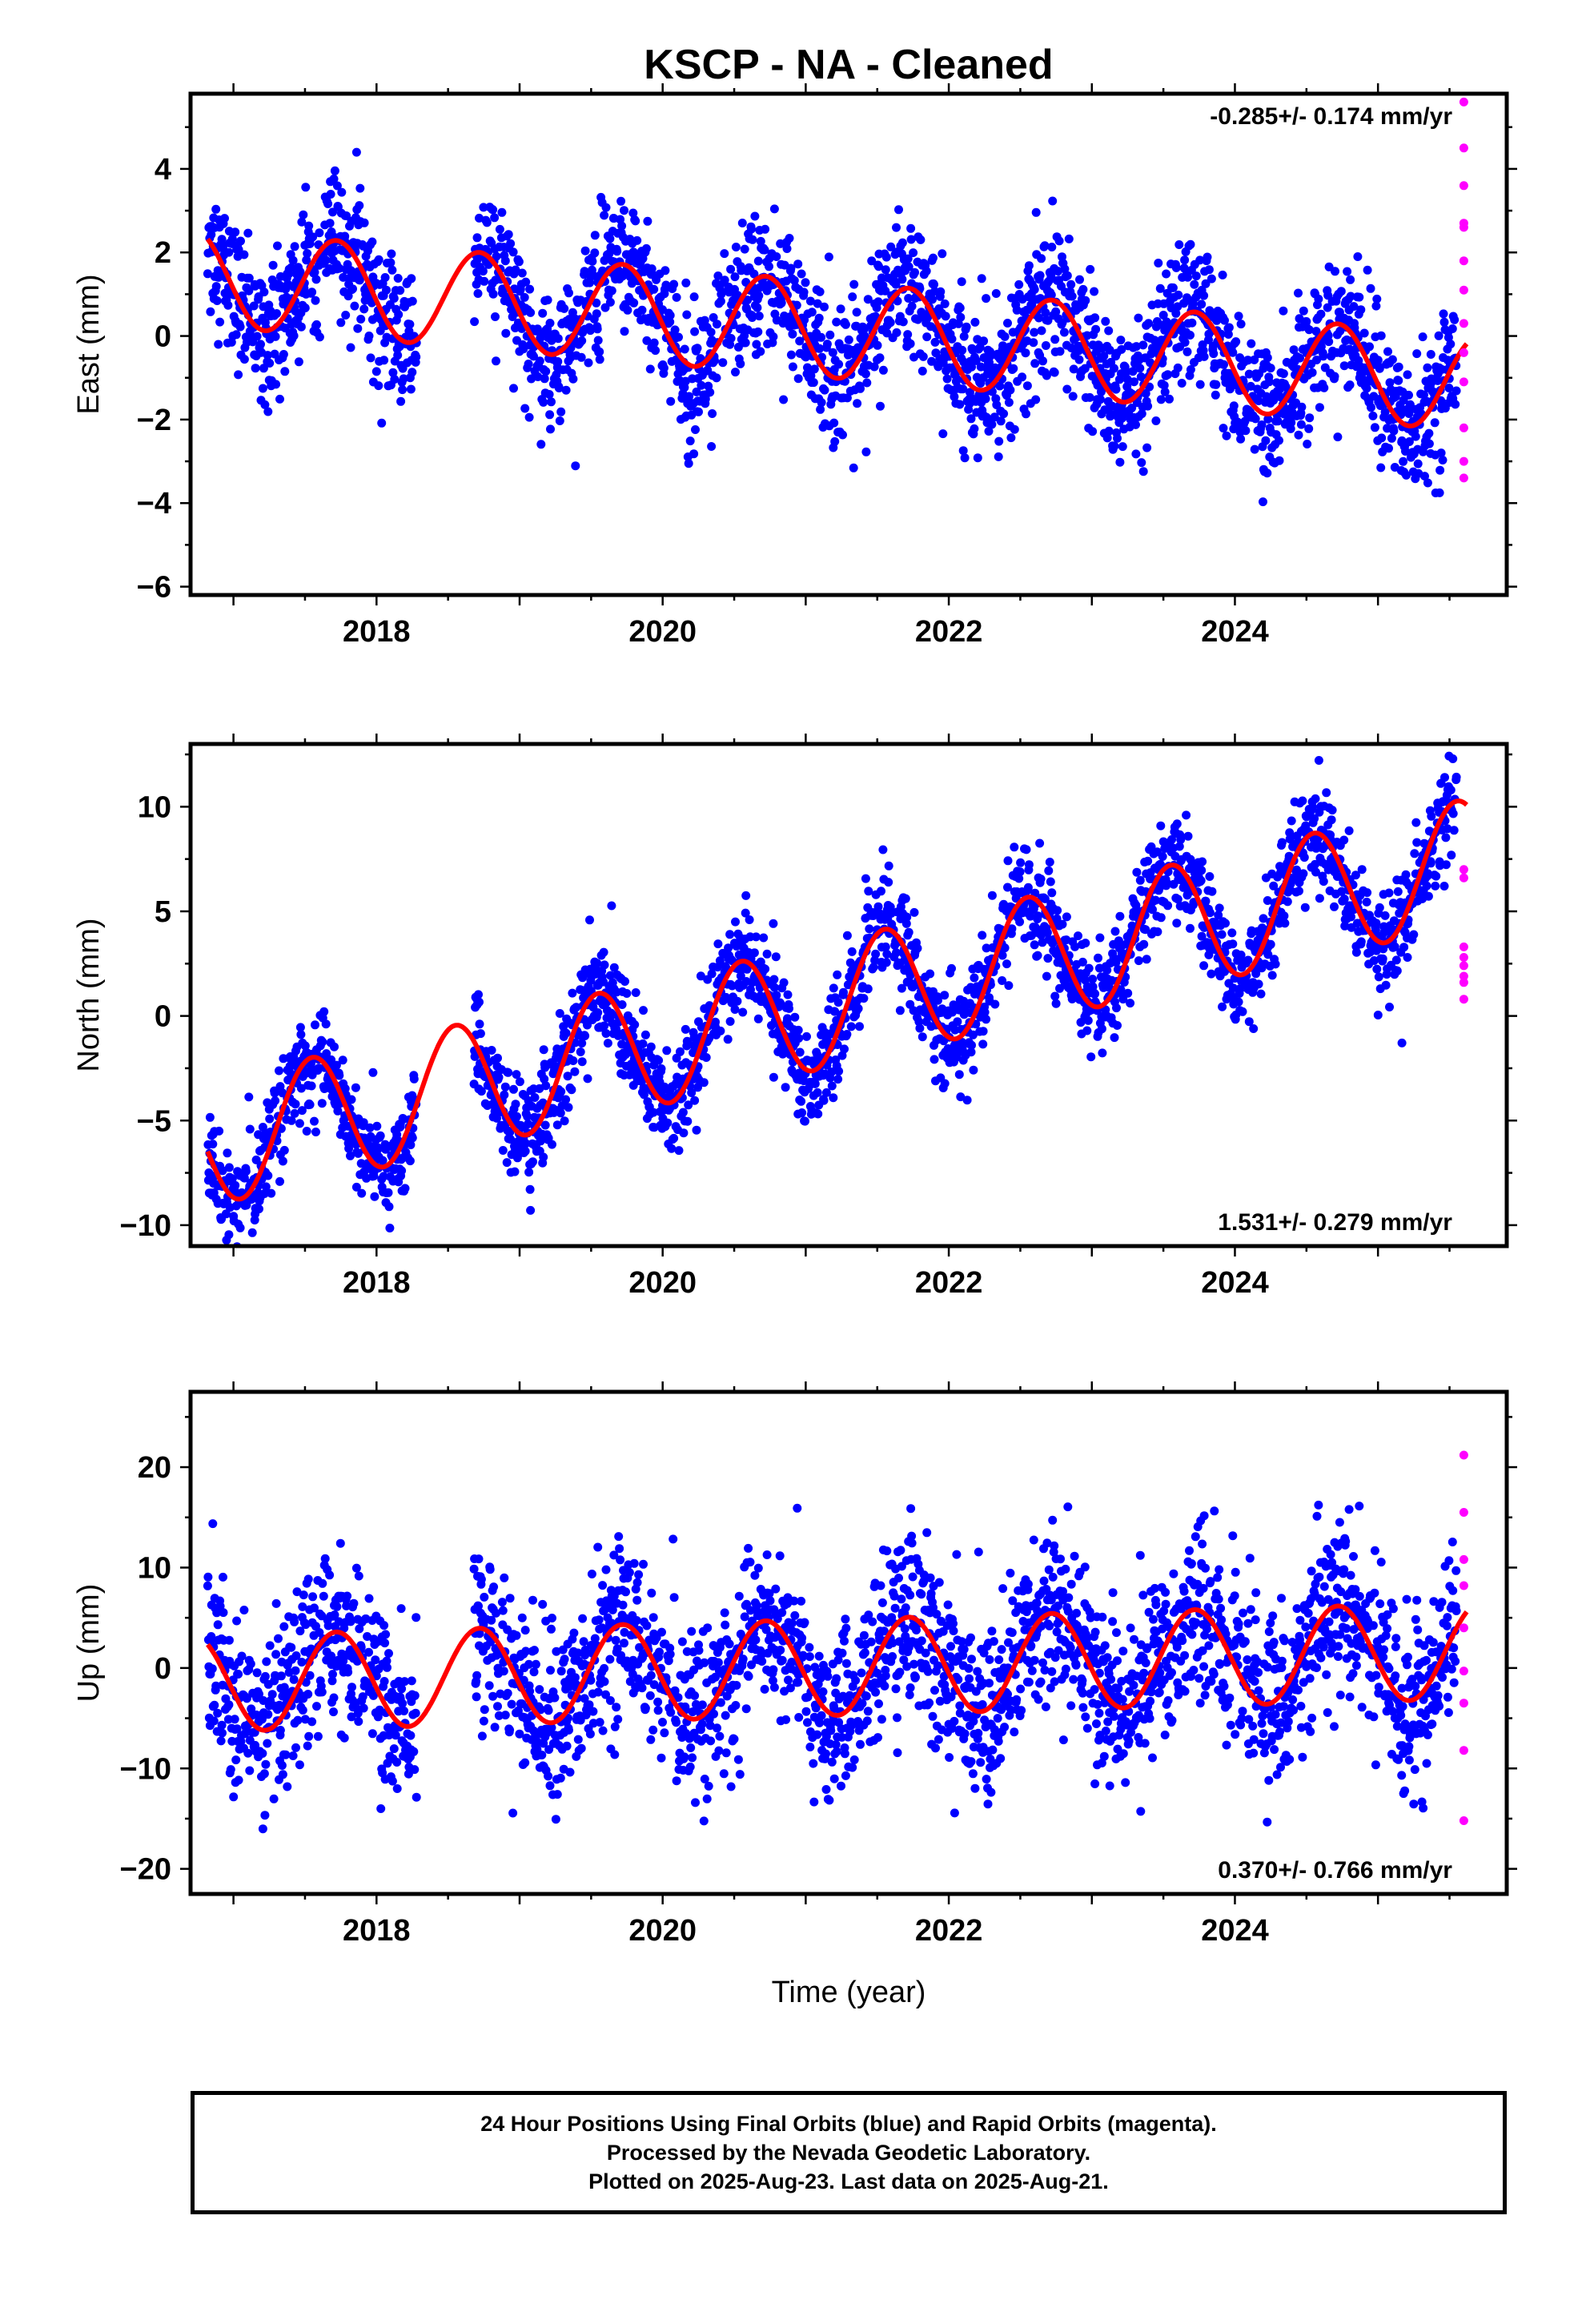 Image resolution: width=1582 pixels, height=2324 pixels. What do you see at coordinates (377, 632) in the screenshot?
I see `x-tick-label: 2018` at bounding box center [377, 632].